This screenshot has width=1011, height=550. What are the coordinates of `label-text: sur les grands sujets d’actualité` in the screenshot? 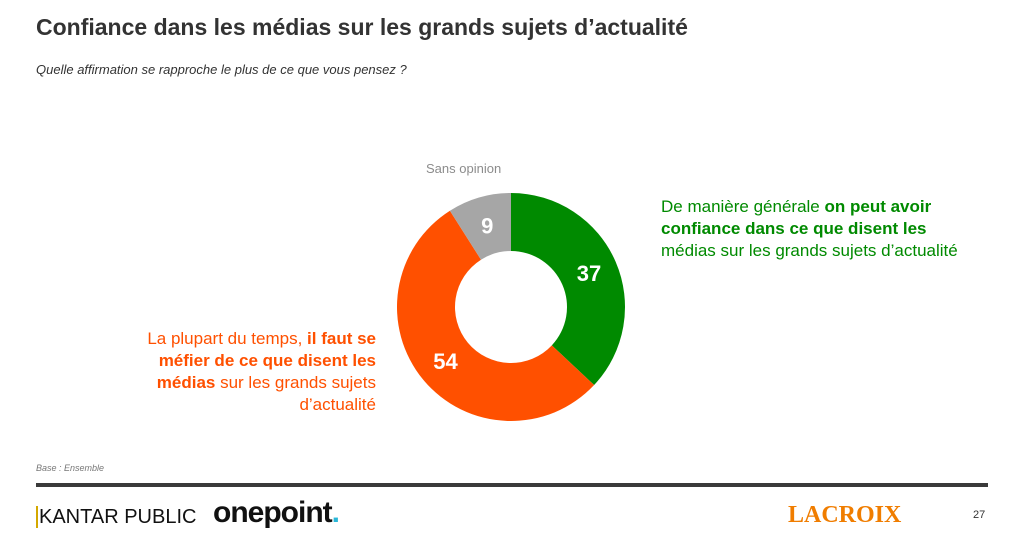 It's located at (295, 393).